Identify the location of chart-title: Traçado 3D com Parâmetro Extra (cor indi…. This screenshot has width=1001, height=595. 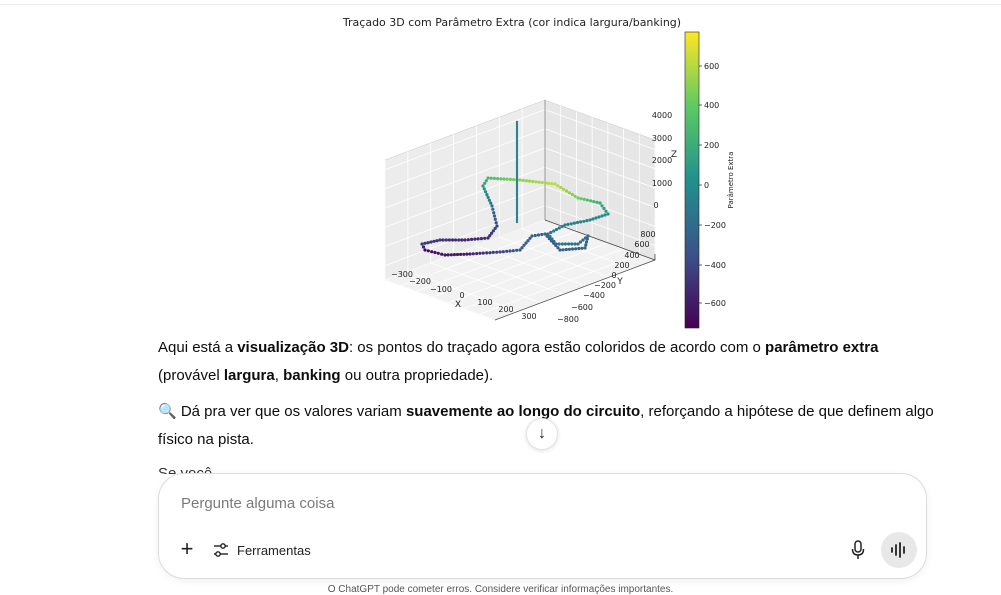
(512, 22).